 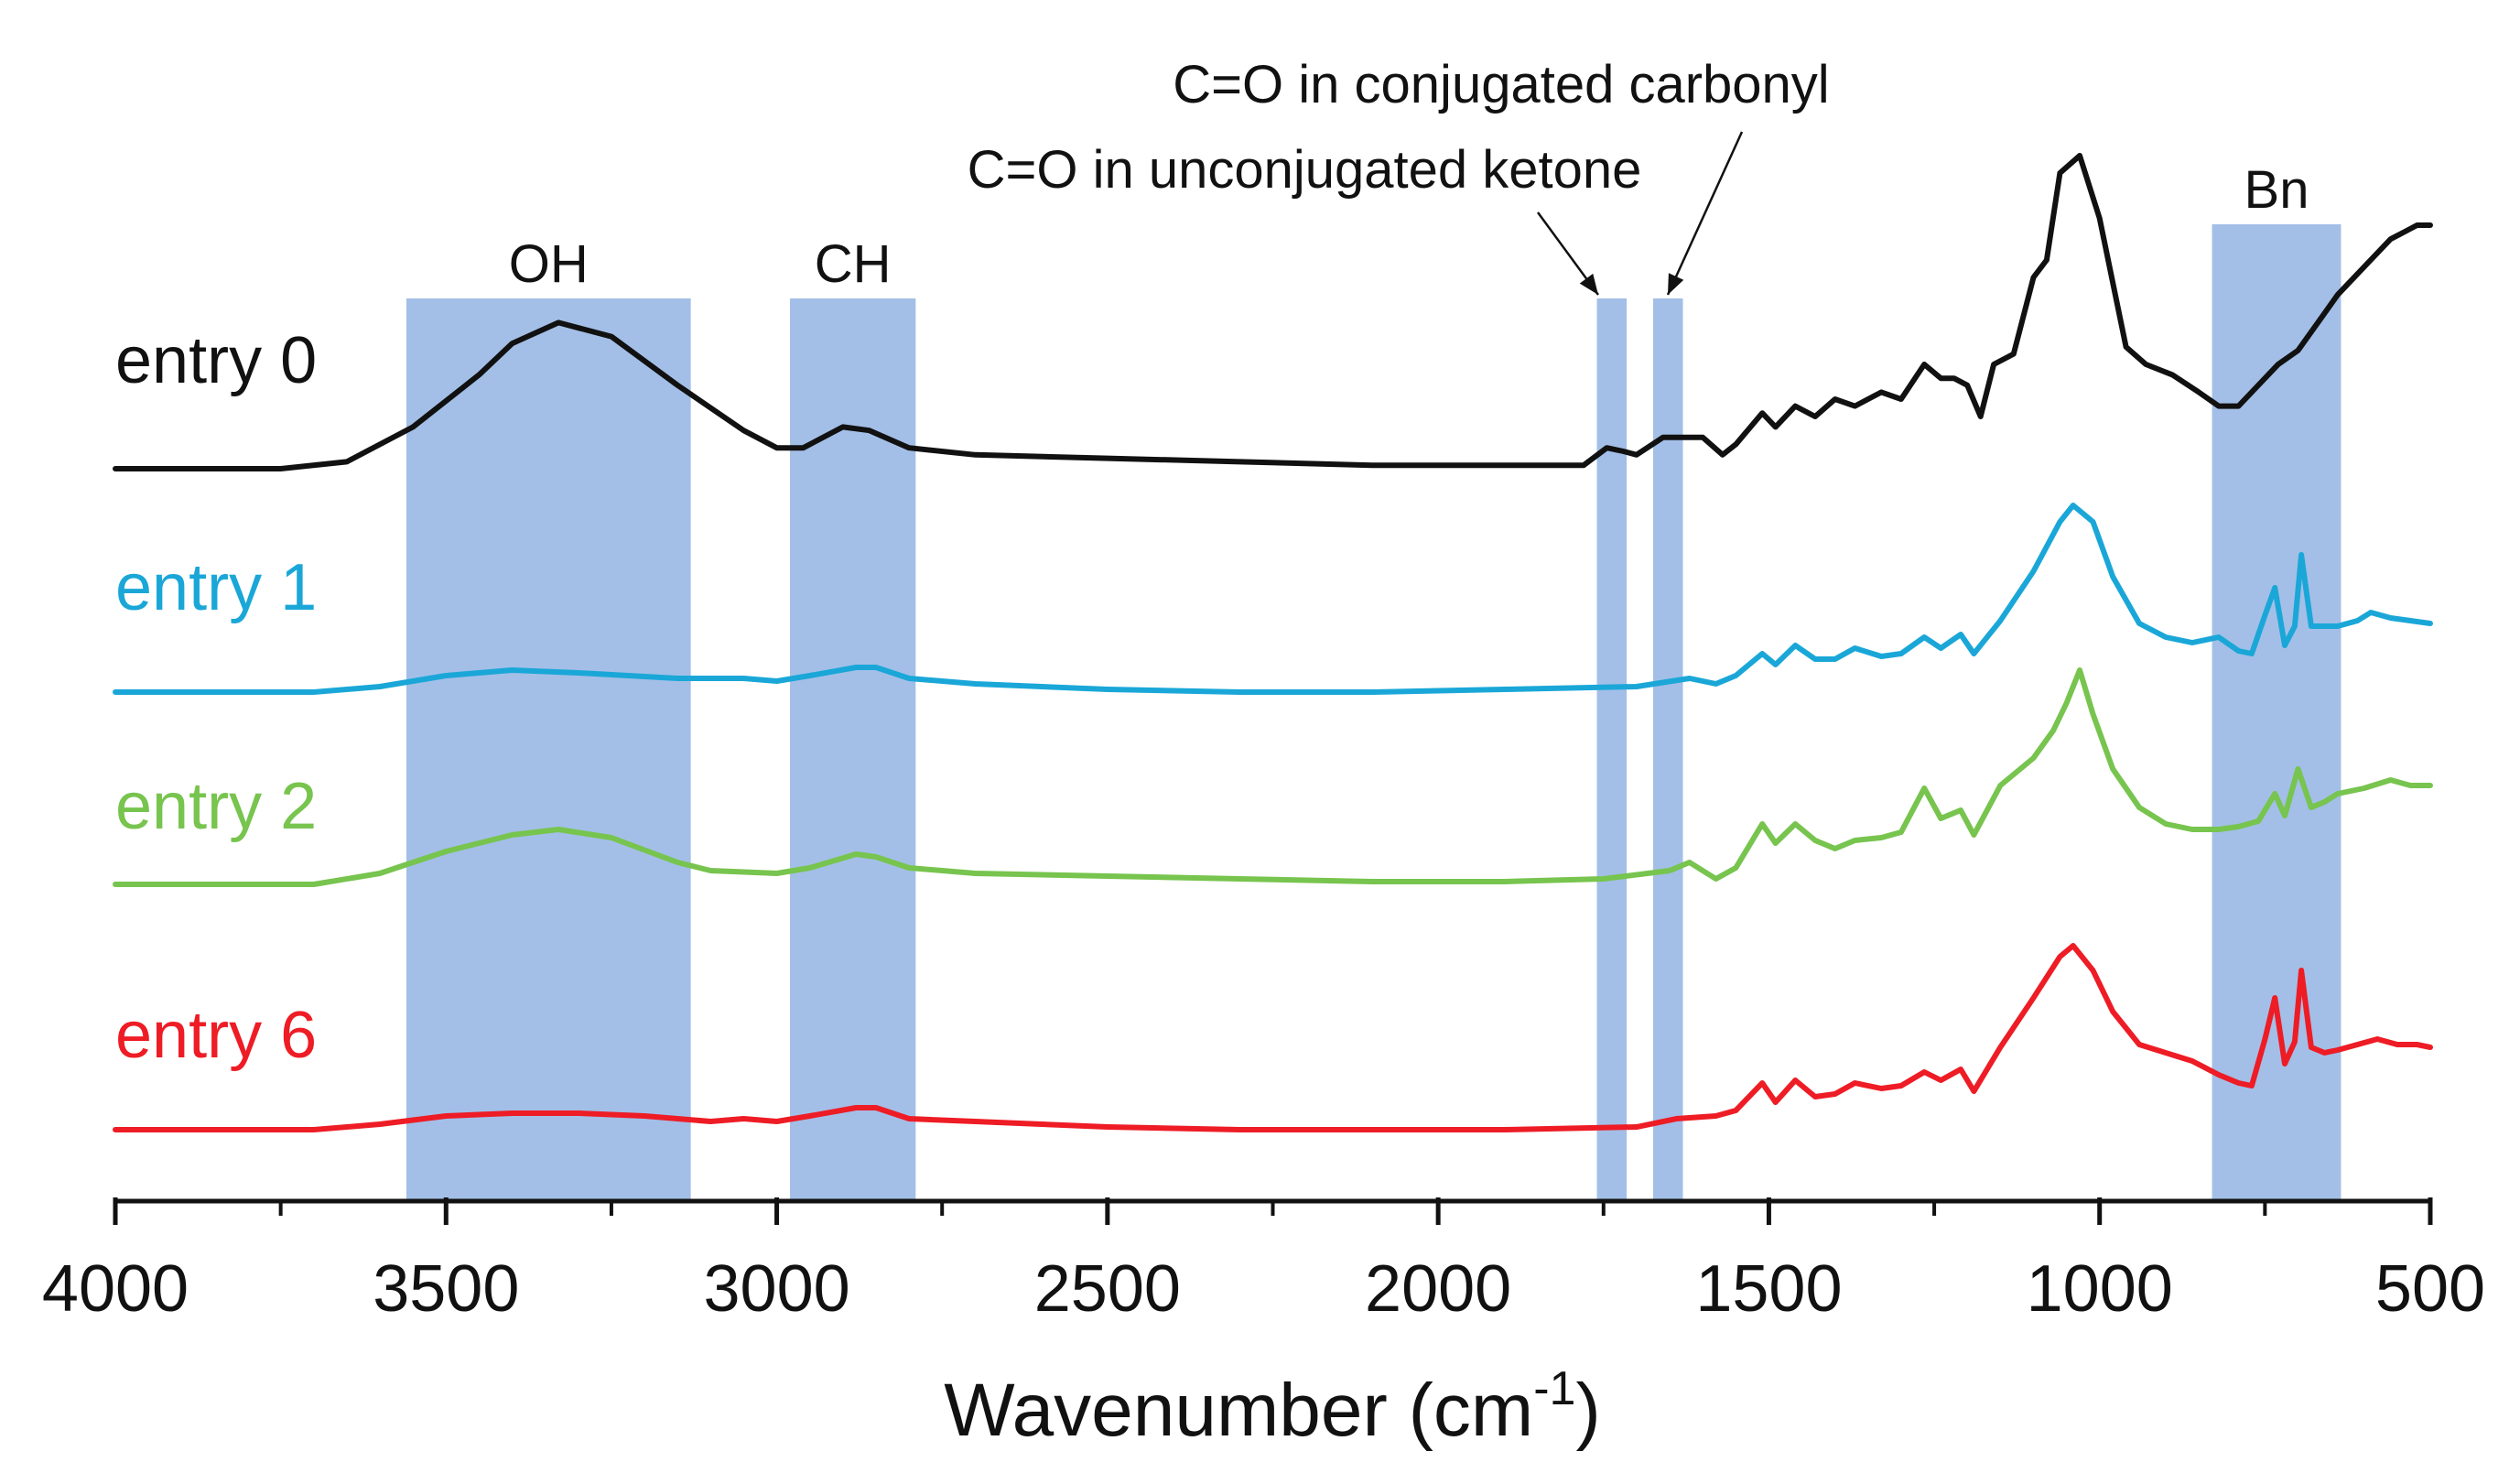 What do you see at coordinates (1705, 213) in the screenshot?
I see `annotation-arrow-line` at bounding box center [1705, 213].